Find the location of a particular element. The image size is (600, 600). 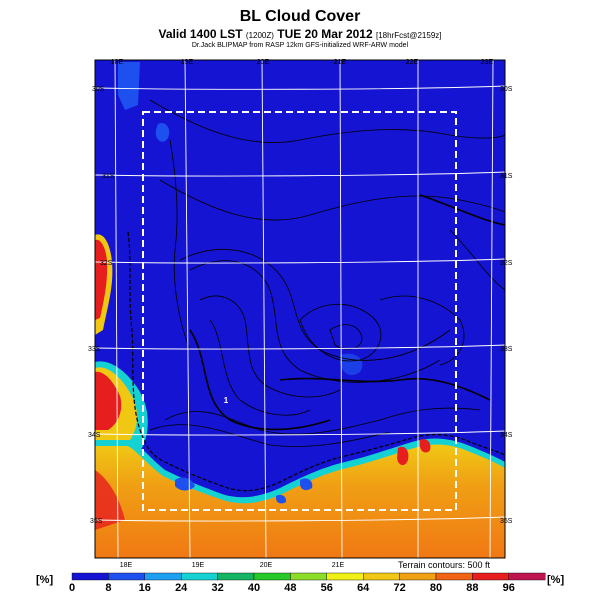

forecast-date: TUE 20 Mar 2012 is located at coordinates (325, 34).